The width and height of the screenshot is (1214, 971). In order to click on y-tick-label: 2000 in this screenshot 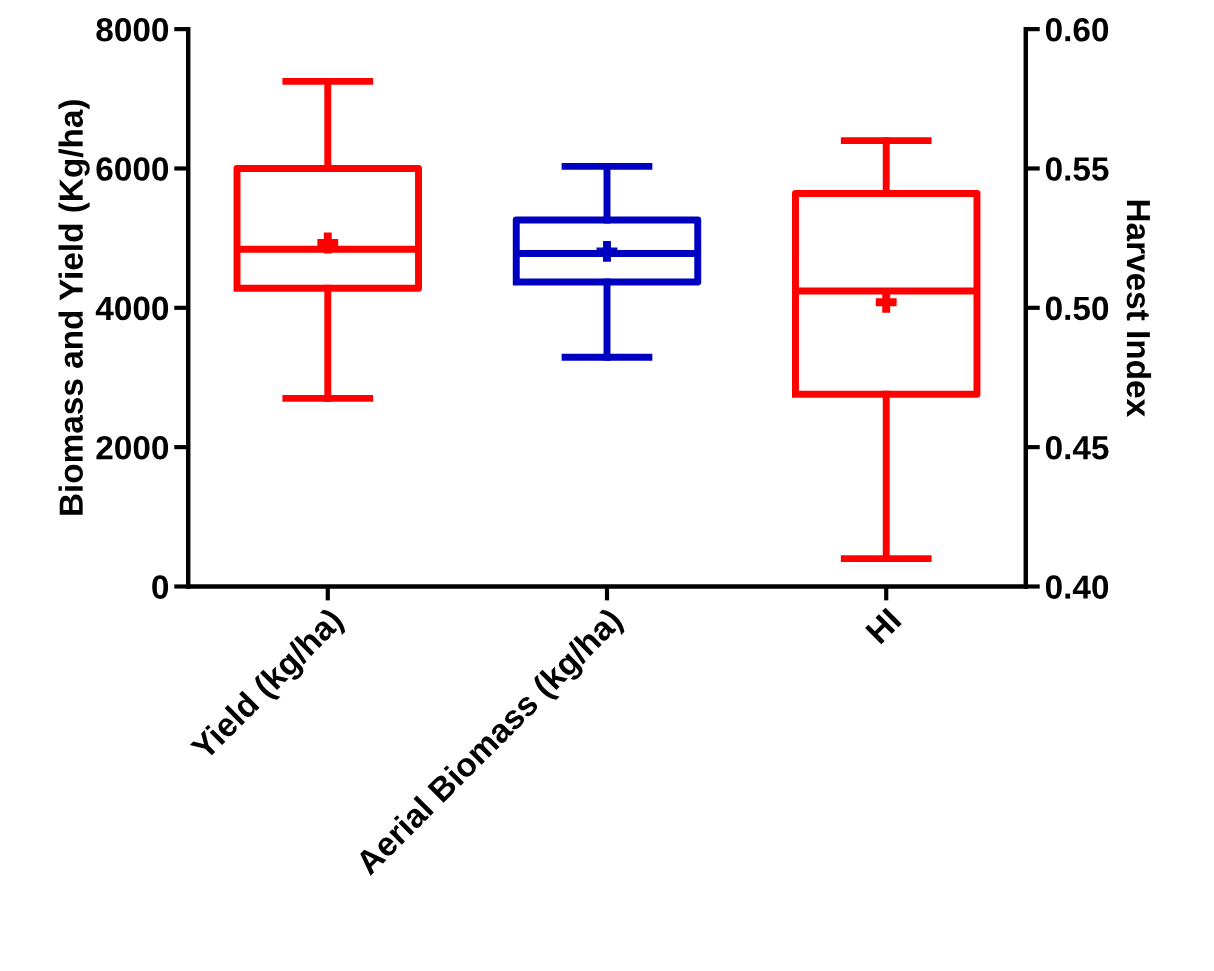, I will do `click(132, 447)`.